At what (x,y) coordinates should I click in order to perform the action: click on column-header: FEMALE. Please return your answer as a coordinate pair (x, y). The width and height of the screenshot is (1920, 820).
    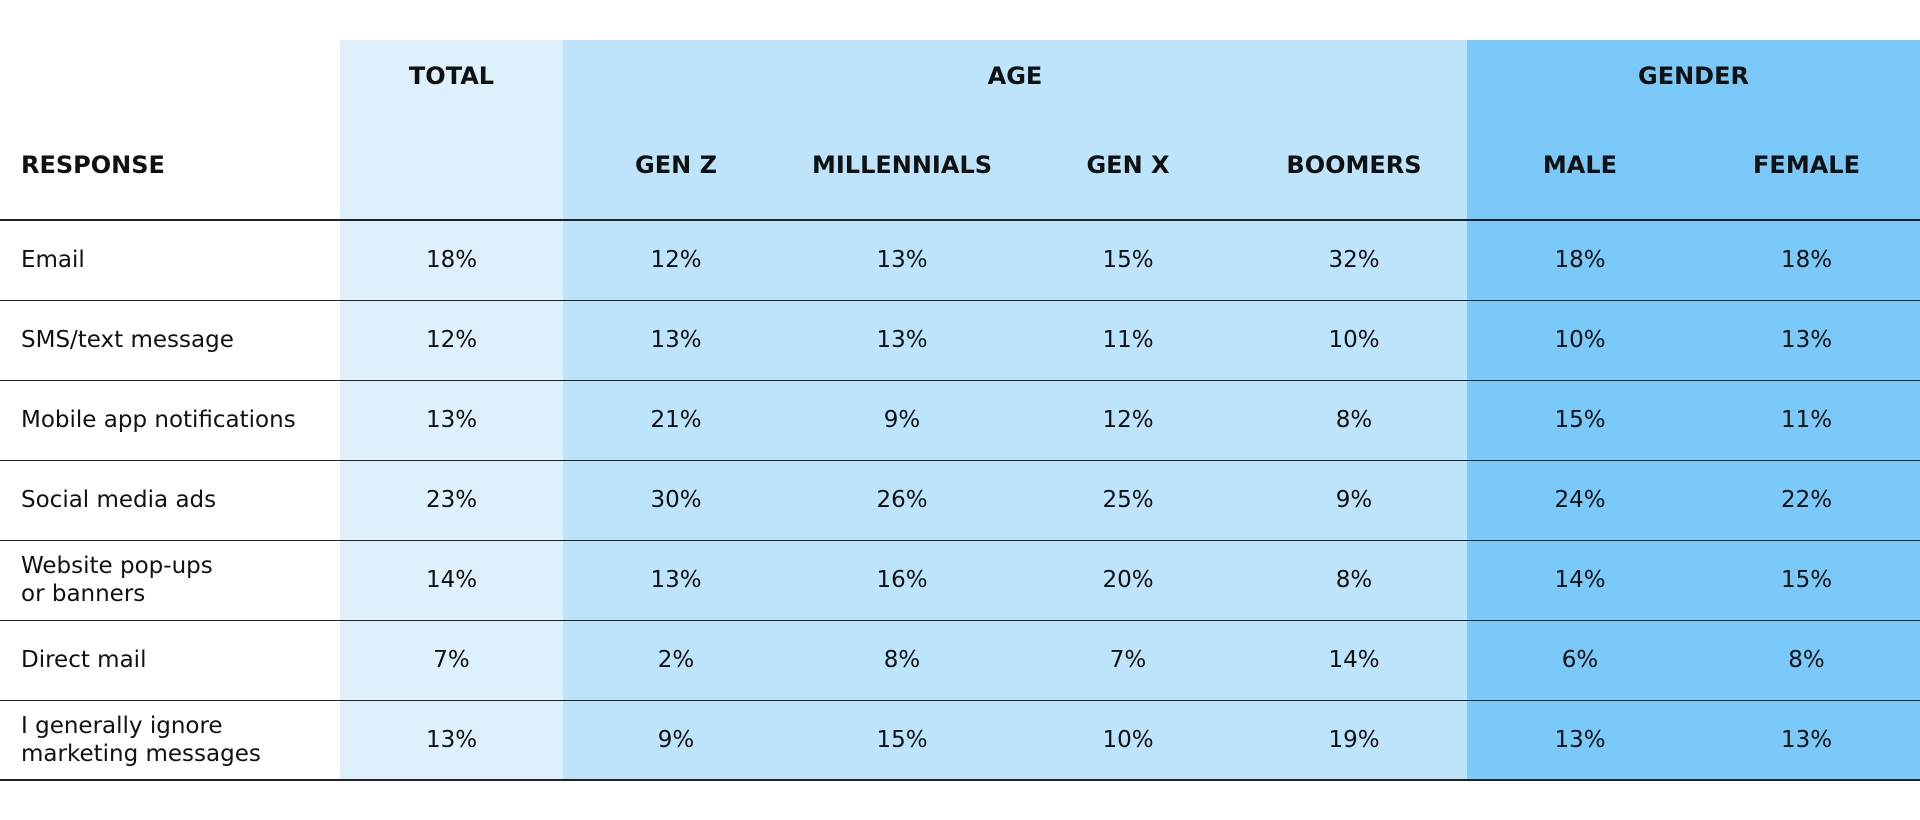
    Looking at the image, I should click on (1806, 165).